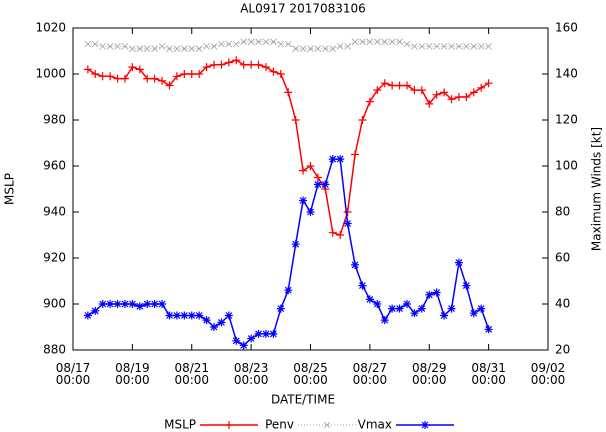 Image resolution: width=606 pixels, height=432 pixels. Describe the element at coordinates (562, 350) in the screenshot. I see `y2-tick-label: 20` at that location.